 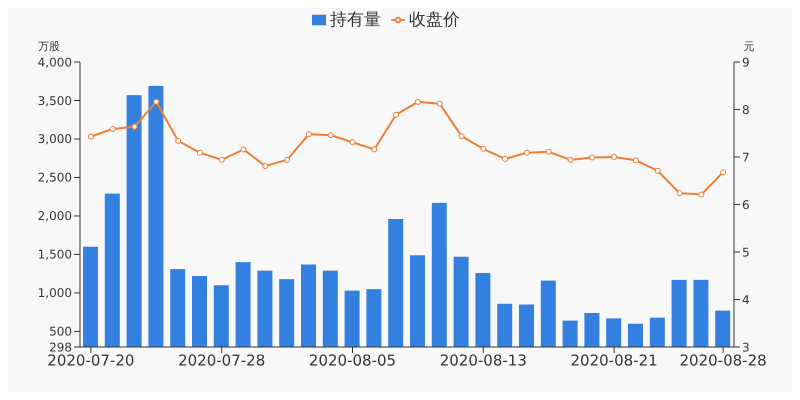 I want to click on y2-tick-label: 4, so click(x=746, y=299).